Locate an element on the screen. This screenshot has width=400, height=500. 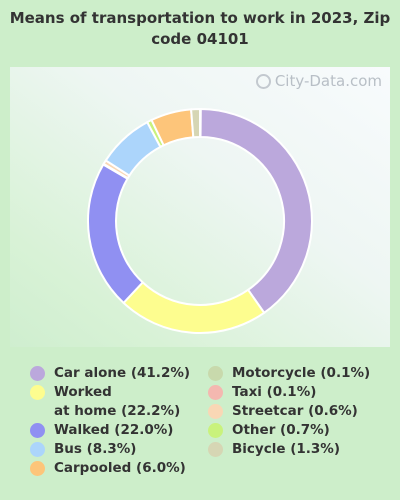
legend-item-right-4: Bicycle (1.3%) is located at coordinates (289, 449).